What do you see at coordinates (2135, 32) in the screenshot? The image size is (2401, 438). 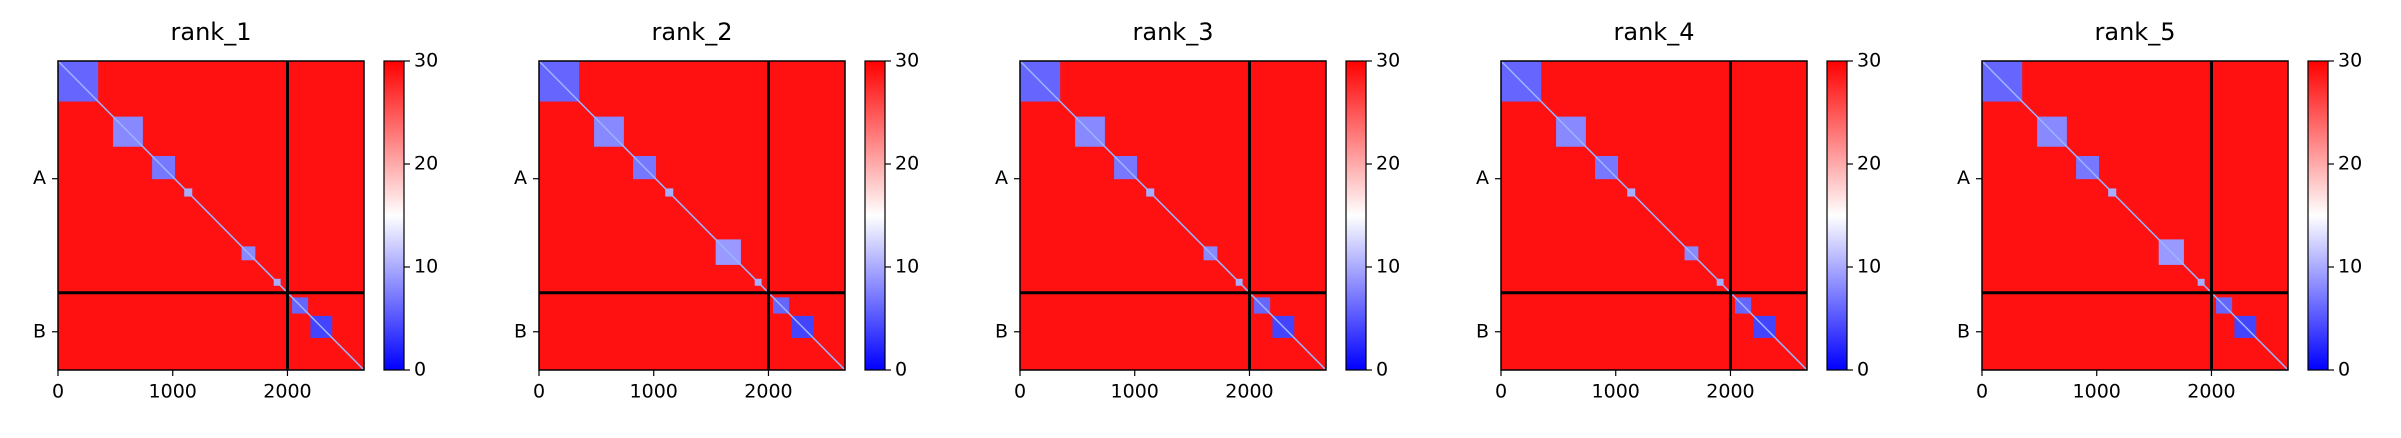 I see `panel-title: rank_5` at bounding box center [2135, 32].